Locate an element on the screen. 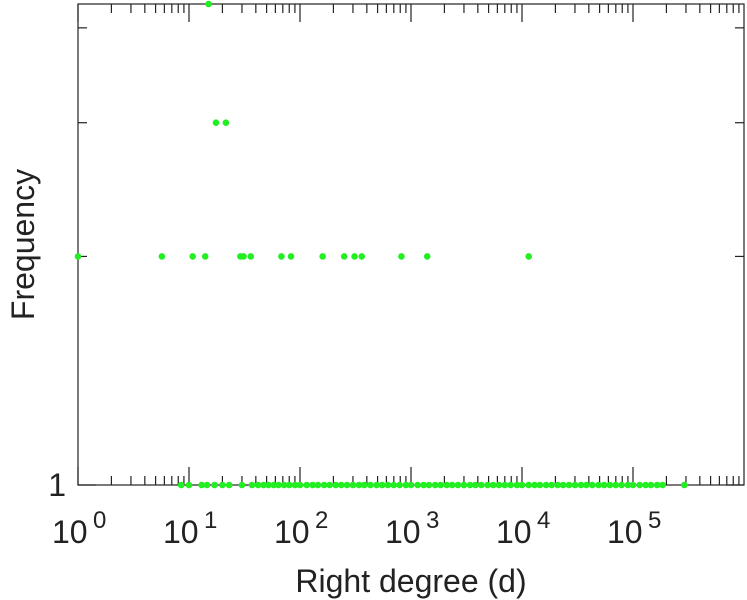 The image size is (747, 600). x-tick-label-exponent: 4 is located at coordinates (543, 520).